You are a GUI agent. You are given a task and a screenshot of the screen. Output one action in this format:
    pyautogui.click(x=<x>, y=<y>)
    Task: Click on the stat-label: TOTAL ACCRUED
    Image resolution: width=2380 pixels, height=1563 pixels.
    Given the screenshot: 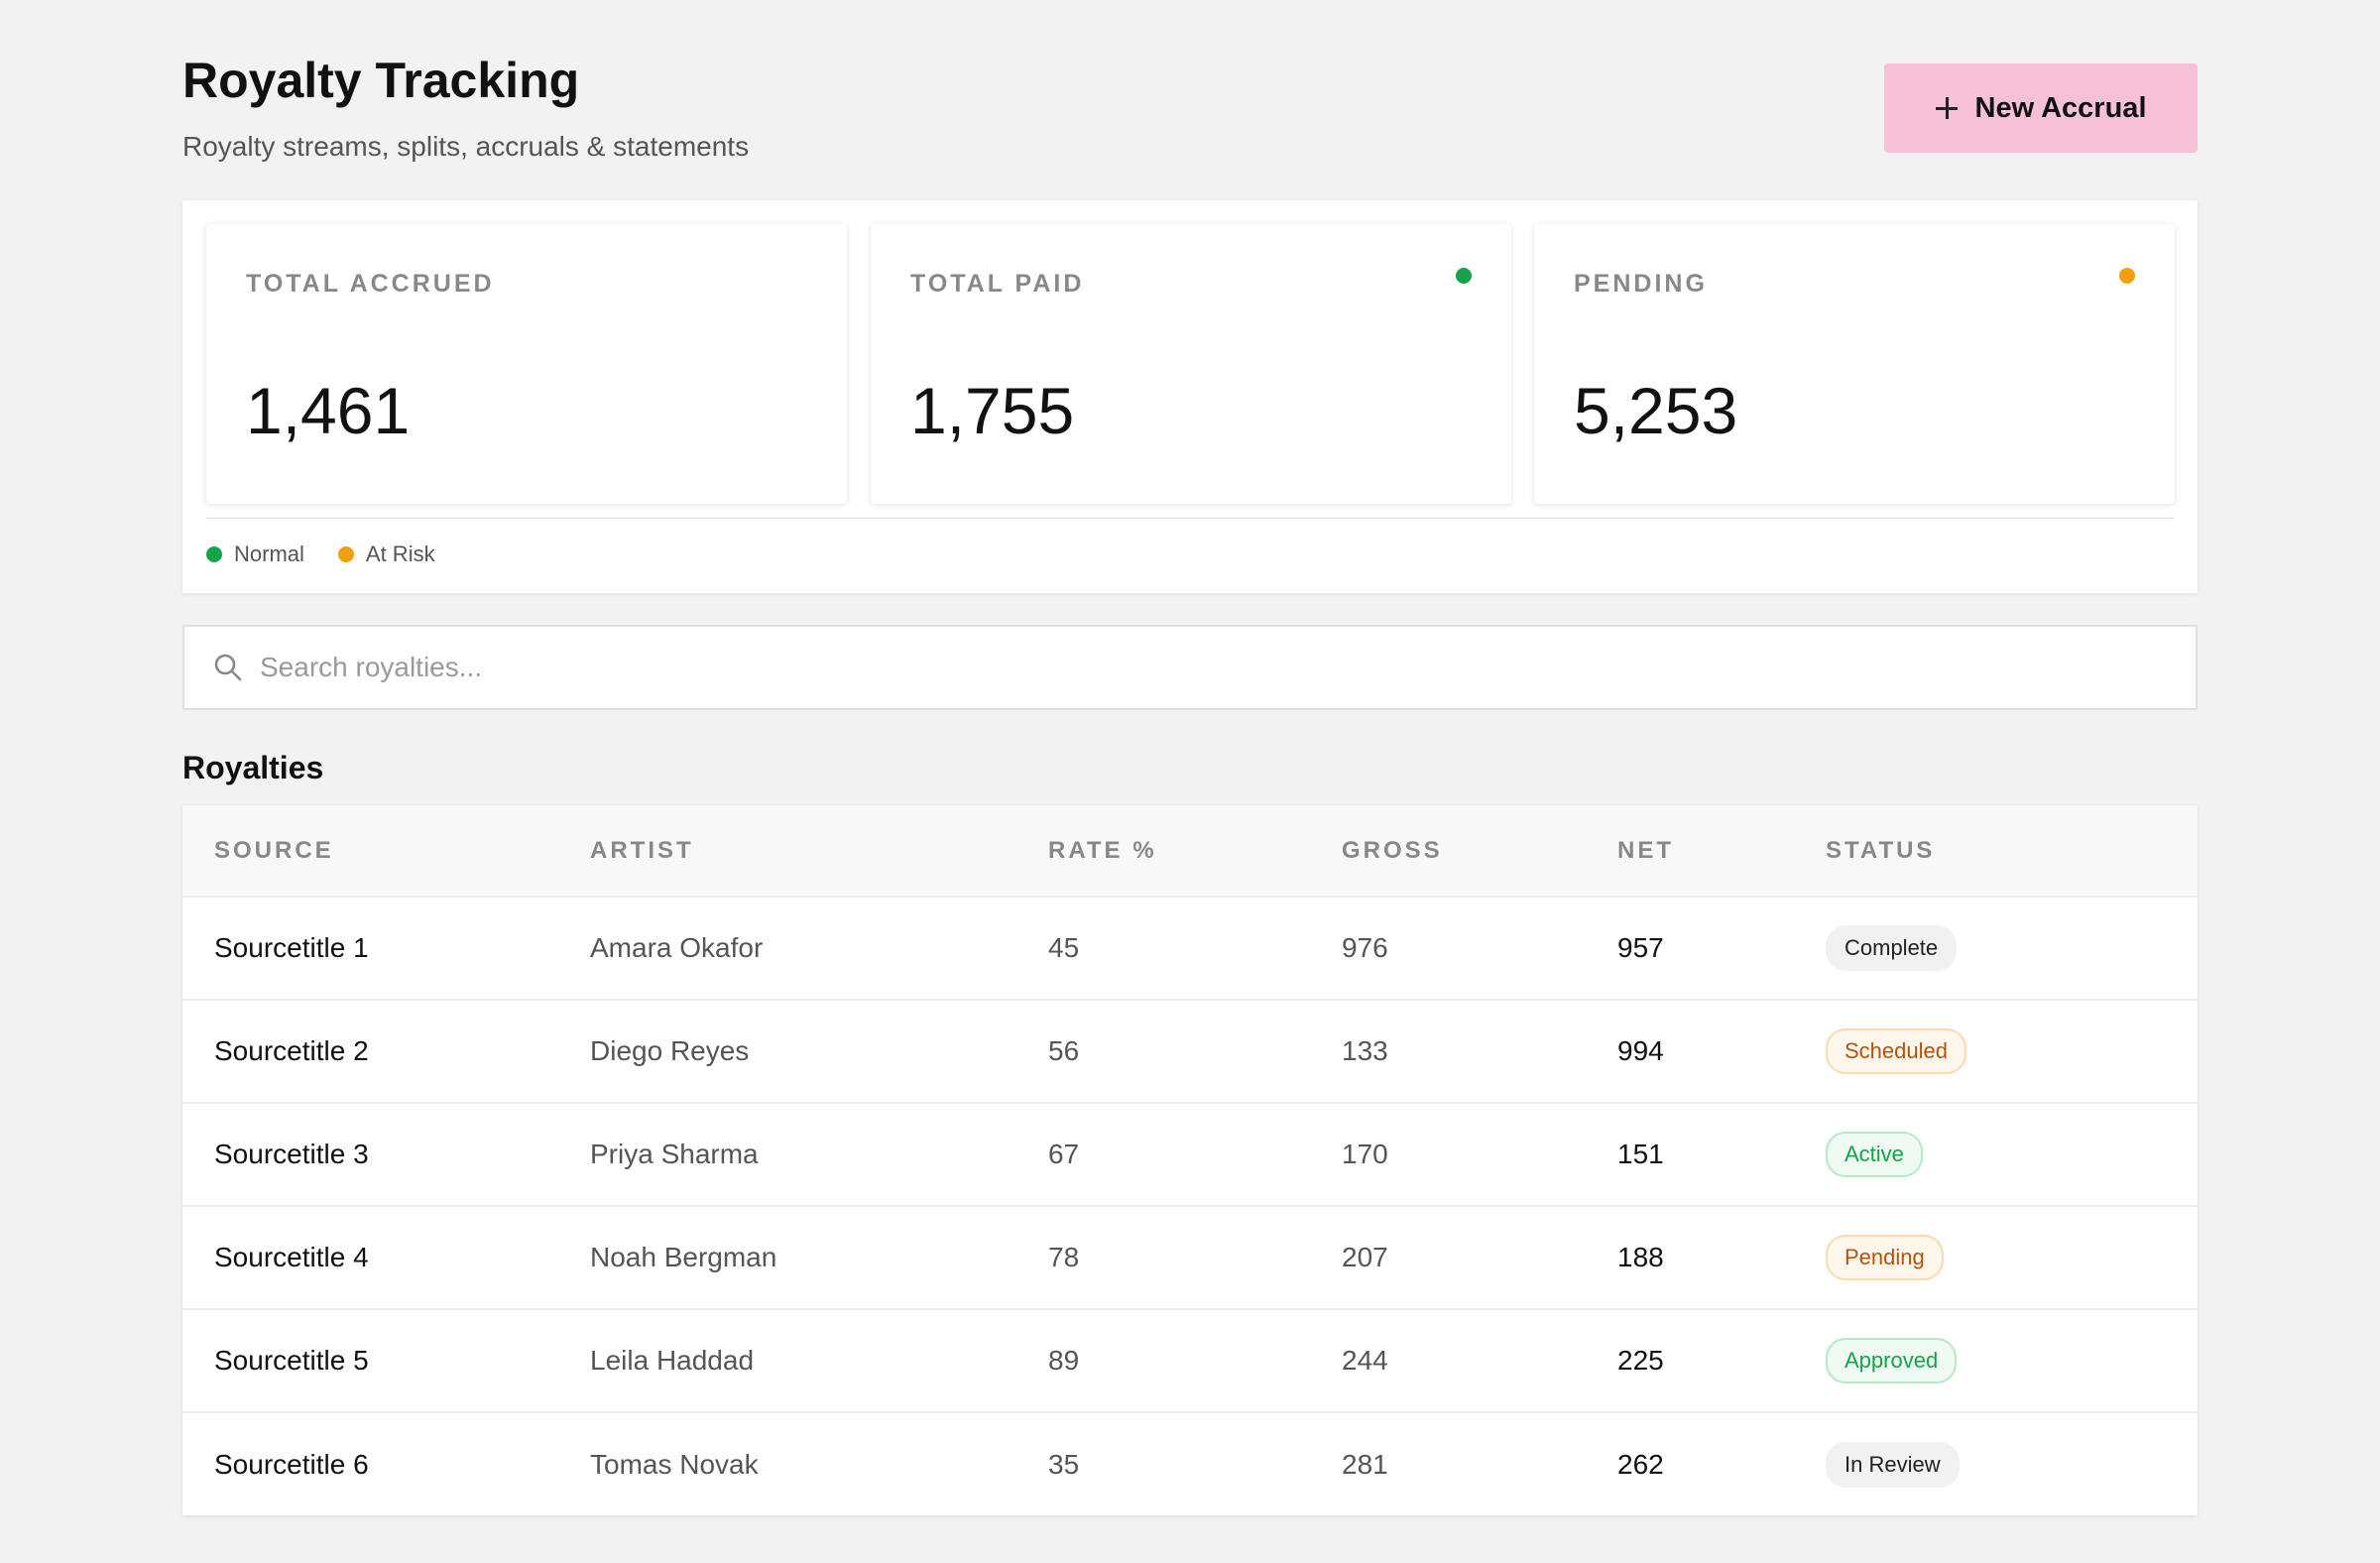 What is the action you would take?
    pyautogui.click(x=370, y=284)
    